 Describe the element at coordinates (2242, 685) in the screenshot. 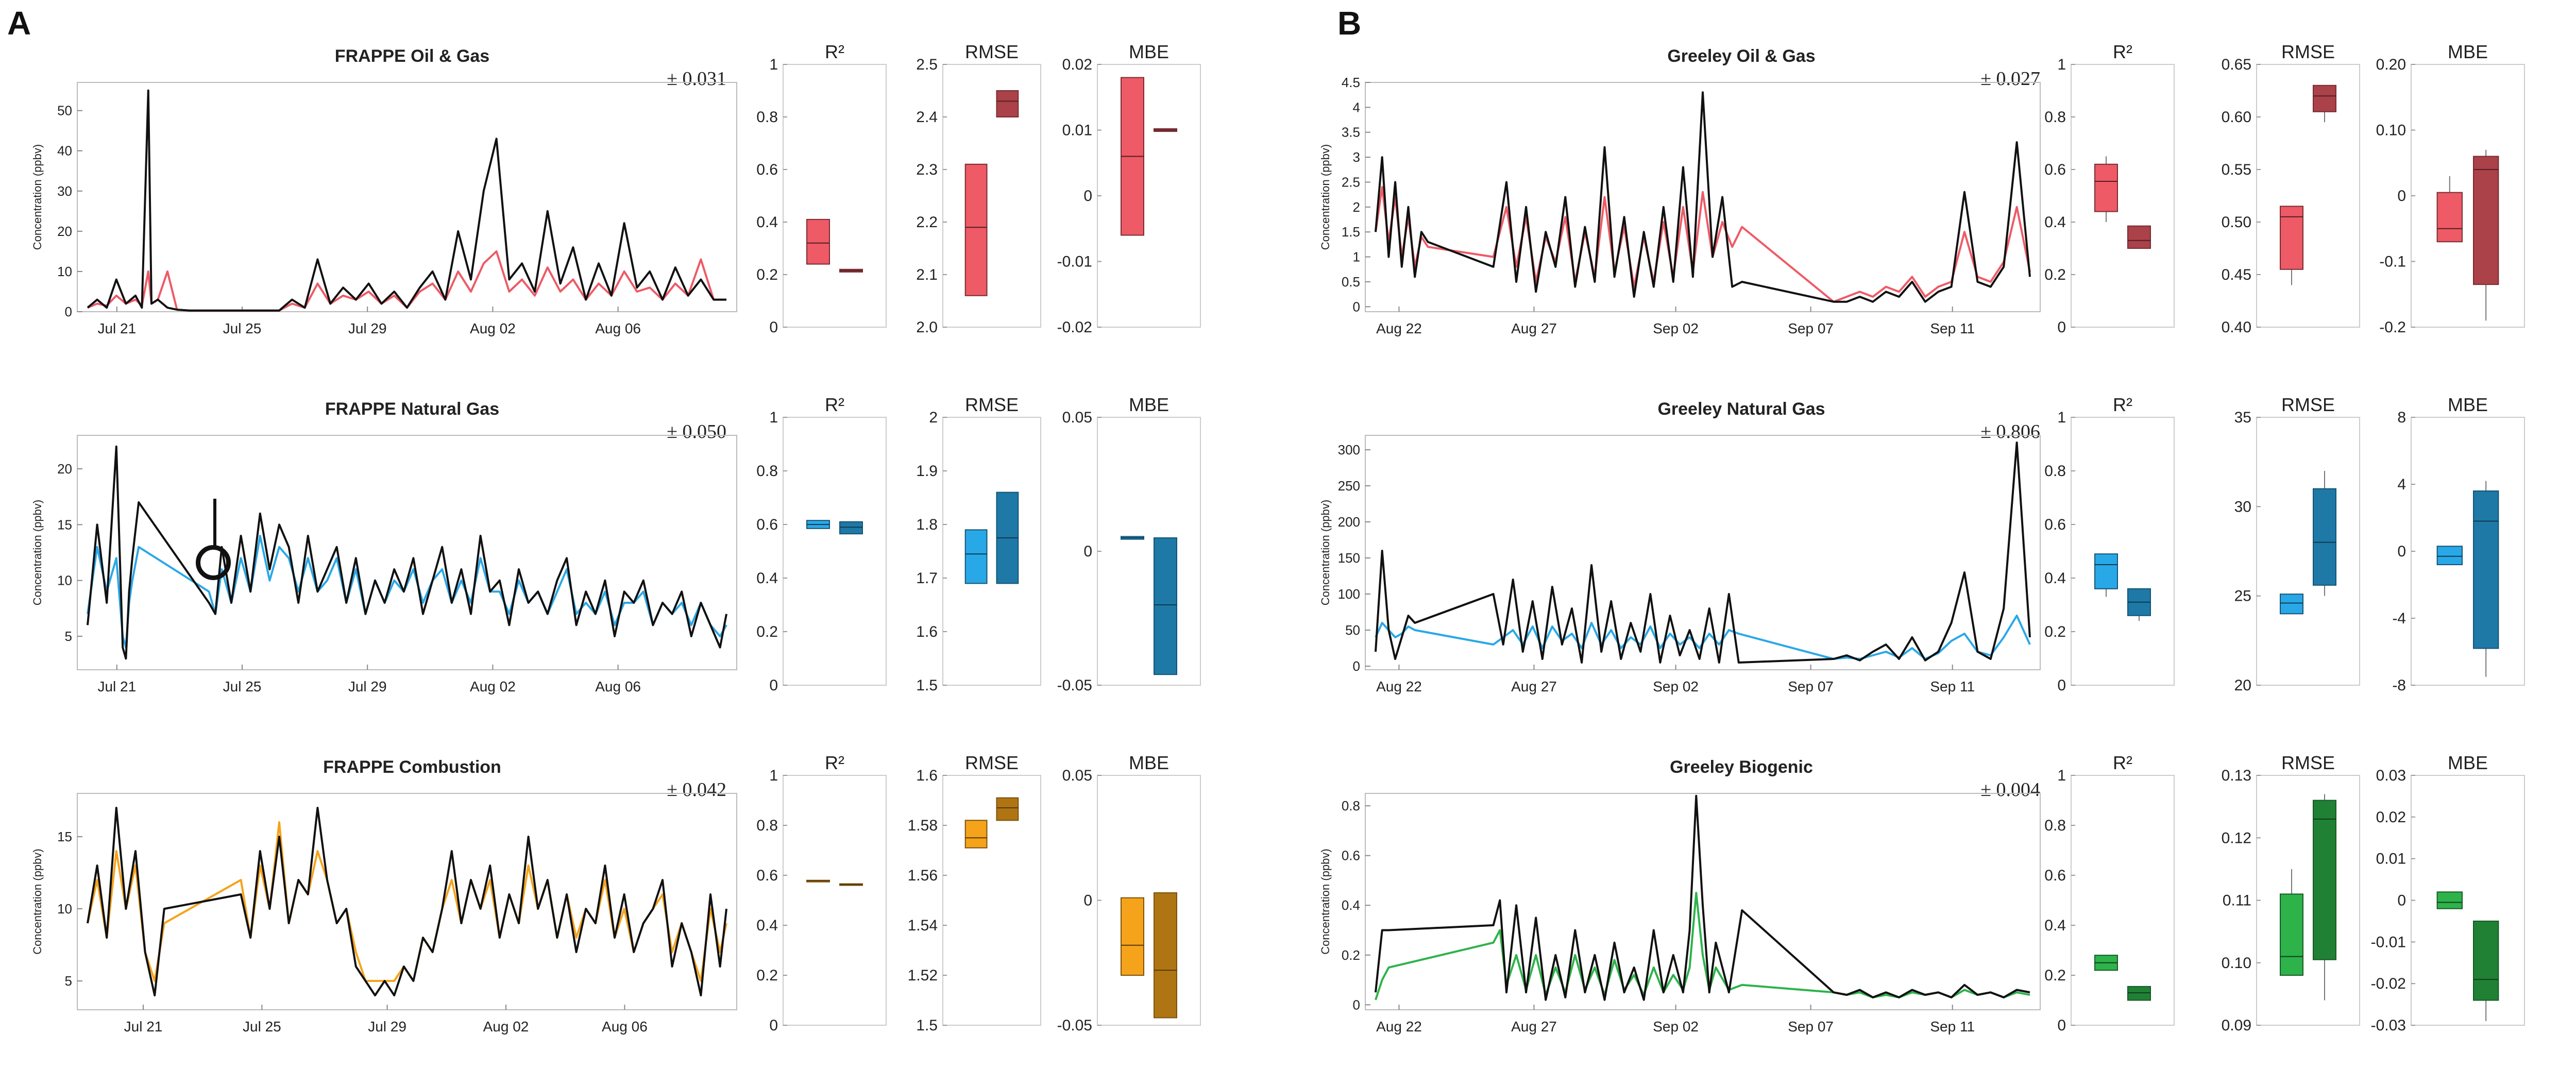

I see `greeley_ng-box-ytick-label: 20` at that location.